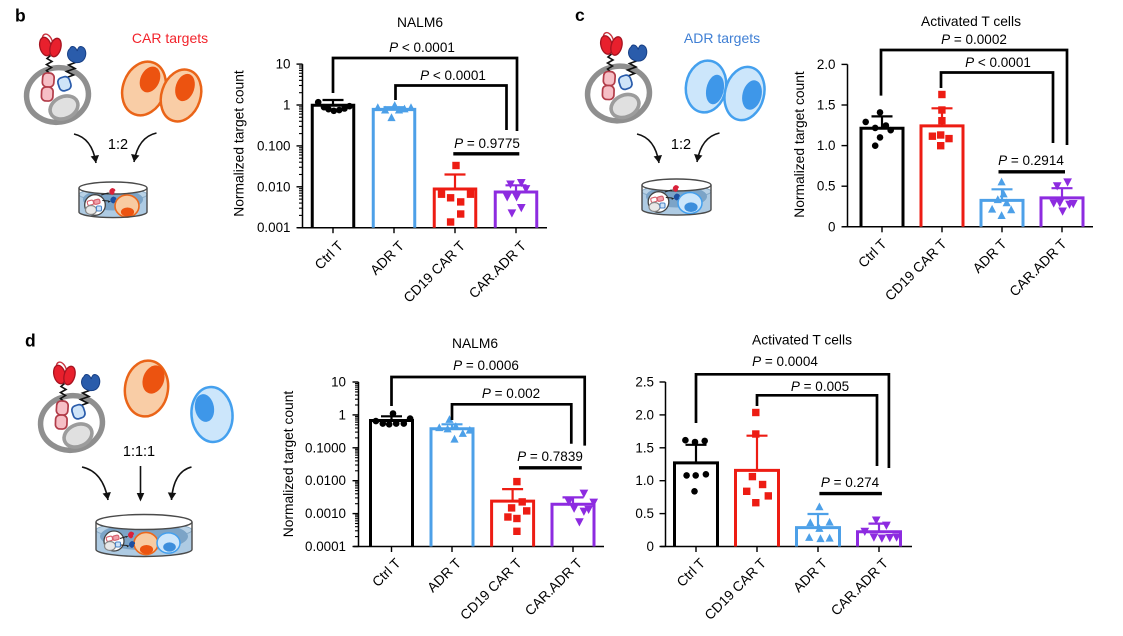 This screenshot has width=1123, height=636. What do you see at coordinates (580, 15) in the screenshot?
I see `svg-text: c` at bounding box center [580, 15].